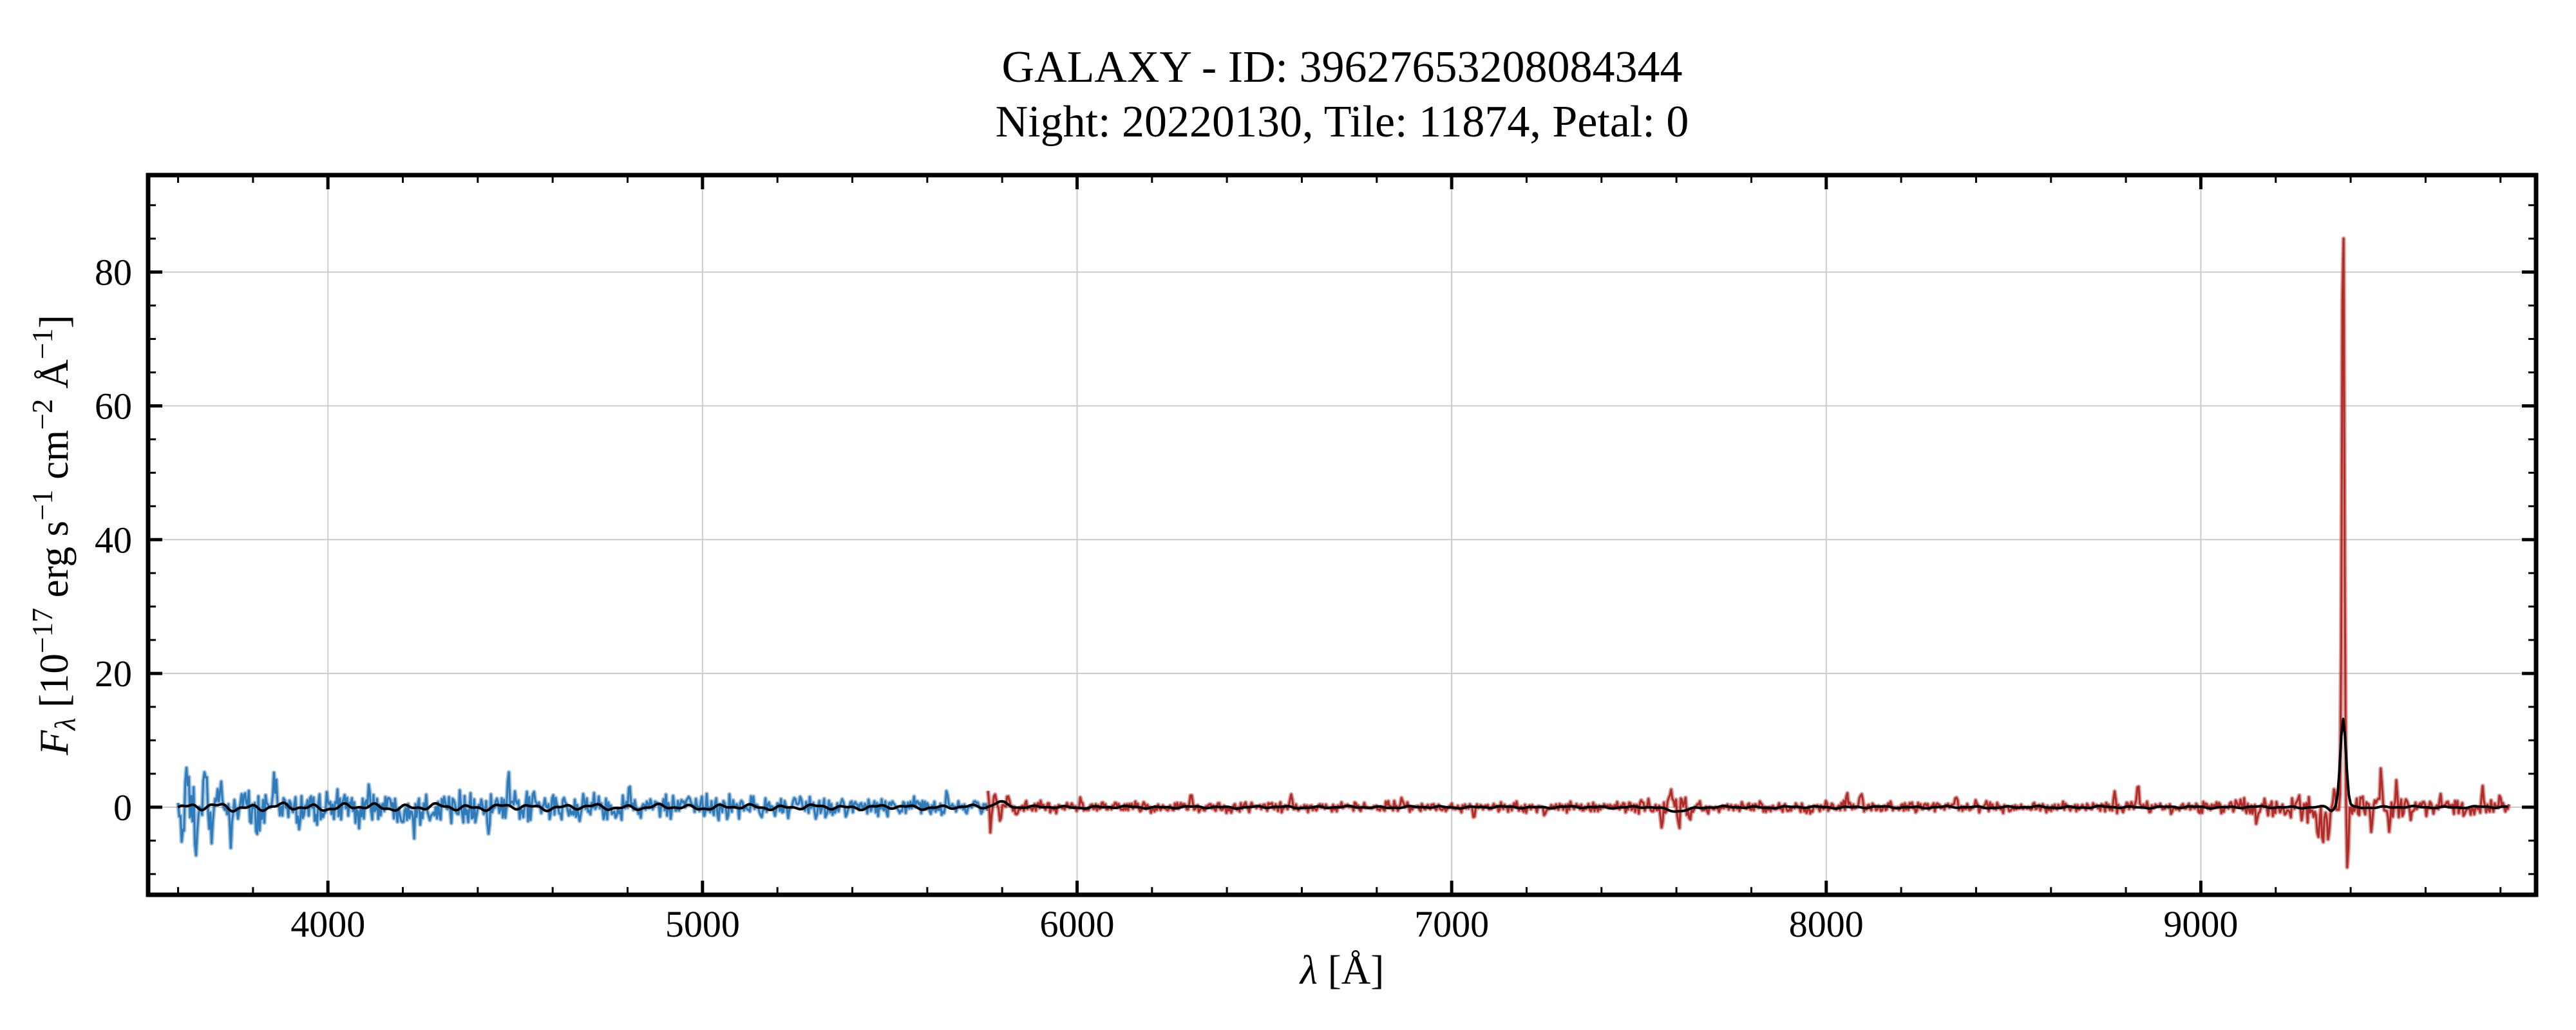 This screenshot has width=2576, height=1030. Describe the element at coordinates (54, 460) in the screenshot. I see `ylabel-part: cm` at that location.